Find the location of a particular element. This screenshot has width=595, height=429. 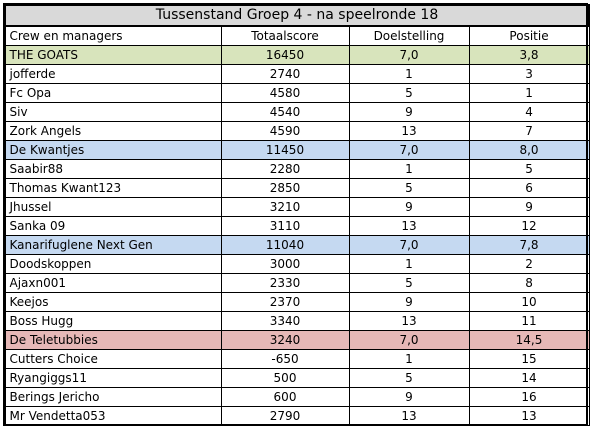

manager-position: 15 is located at coordinates (529, 359).